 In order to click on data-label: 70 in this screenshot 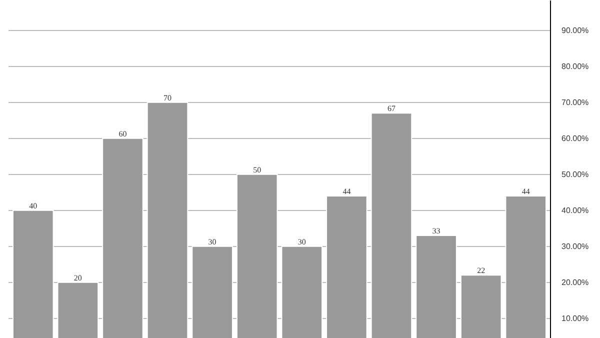, I will do `click(168, 97)`.